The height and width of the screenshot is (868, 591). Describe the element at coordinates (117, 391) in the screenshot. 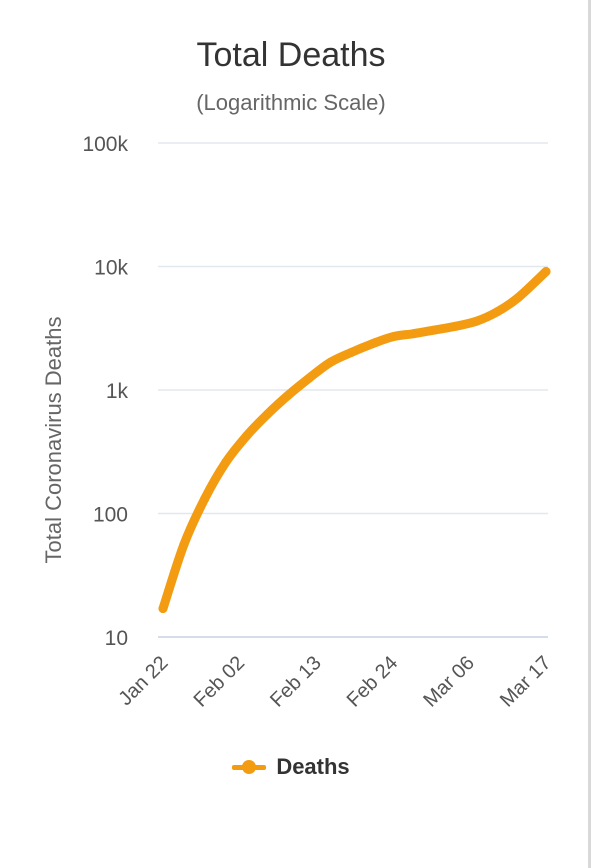

I see `y-tick-label: 1k` at that location.